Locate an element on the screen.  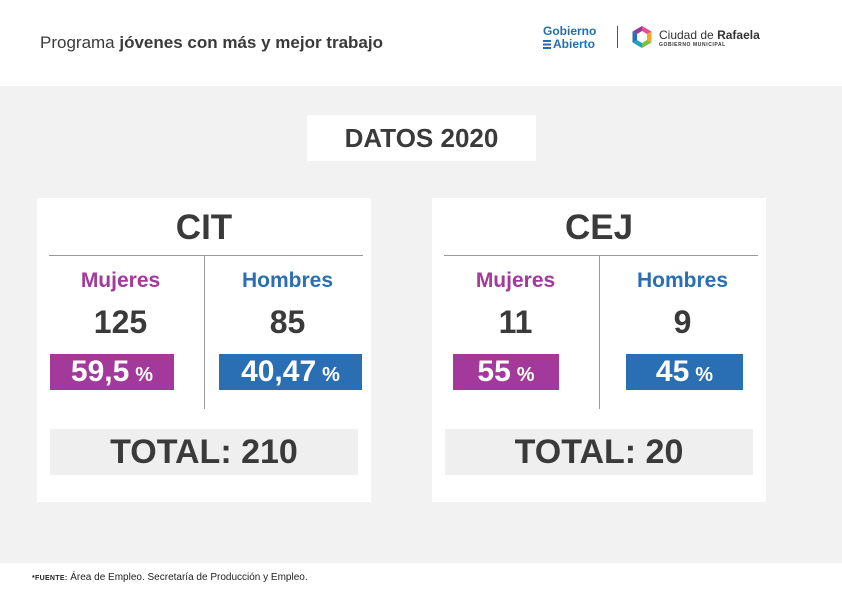
hombres-count: 85 is located at coordinates (287, 322).